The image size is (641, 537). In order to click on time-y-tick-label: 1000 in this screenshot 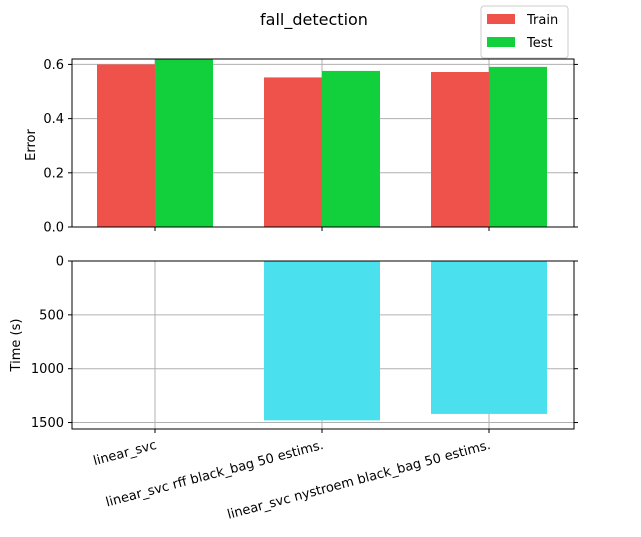, I will do `click(47, 369)`.